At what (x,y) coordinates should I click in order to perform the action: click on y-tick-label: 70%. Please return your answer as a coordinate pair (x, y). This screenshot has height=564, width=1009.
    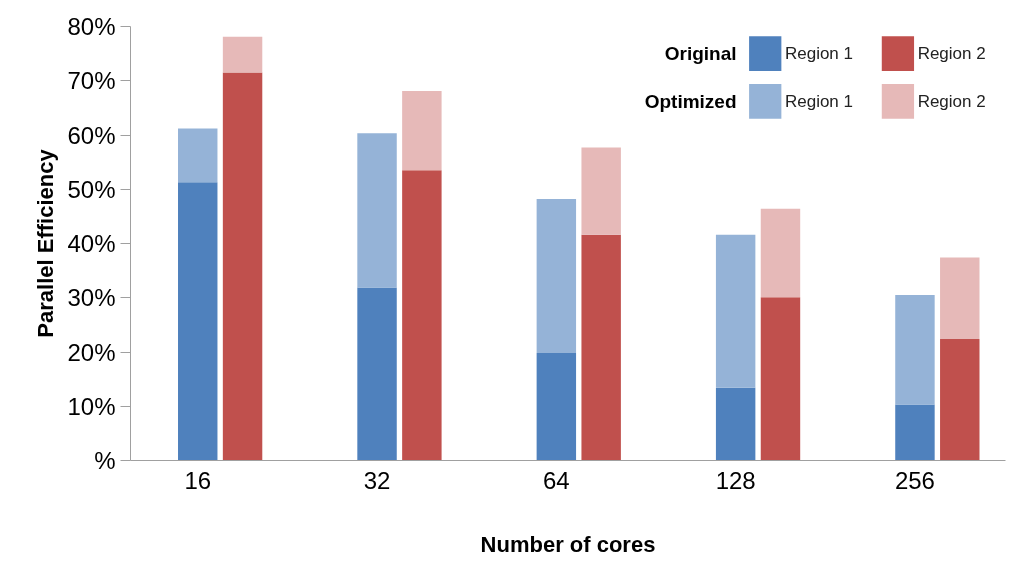
    Looking at the image, I should click on (91, 81).